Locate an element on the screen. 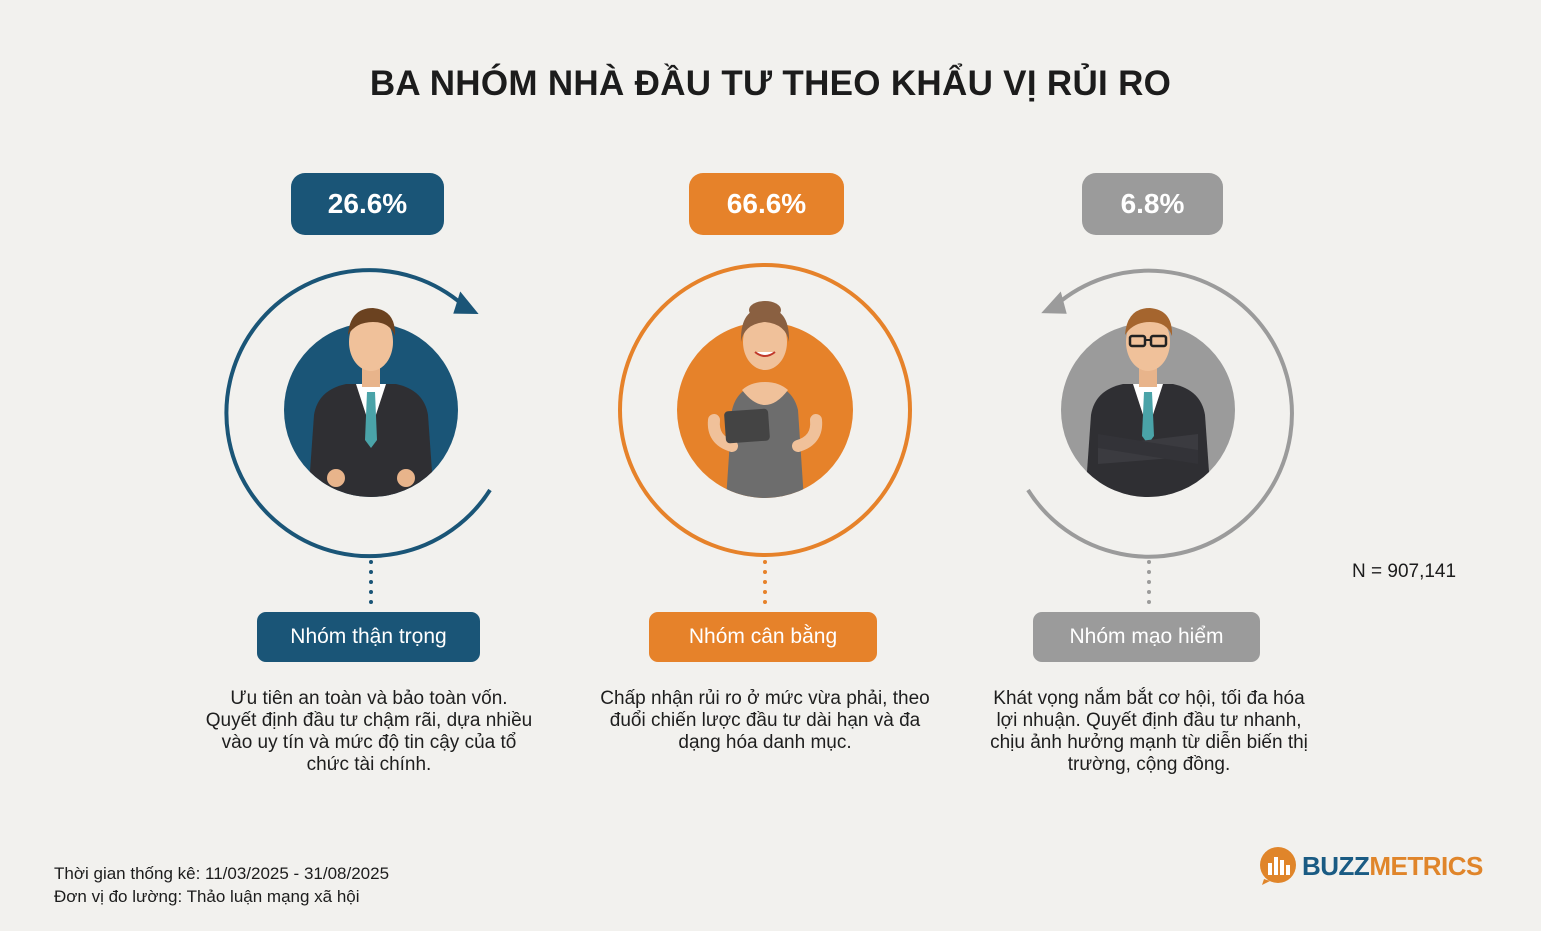  page-title: BA NHÓM NHÀ ĐẦU TƯ THEO KHẨU VỊ RỦI RO is located at coordinates (770, 83).